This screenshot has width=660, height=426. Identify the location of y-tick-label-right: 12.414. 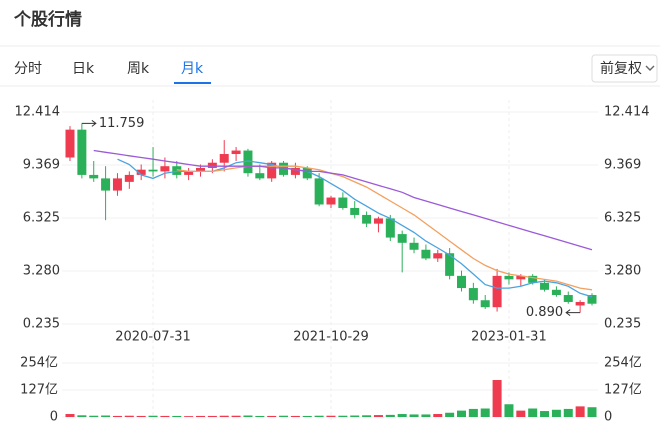
(627, 112).